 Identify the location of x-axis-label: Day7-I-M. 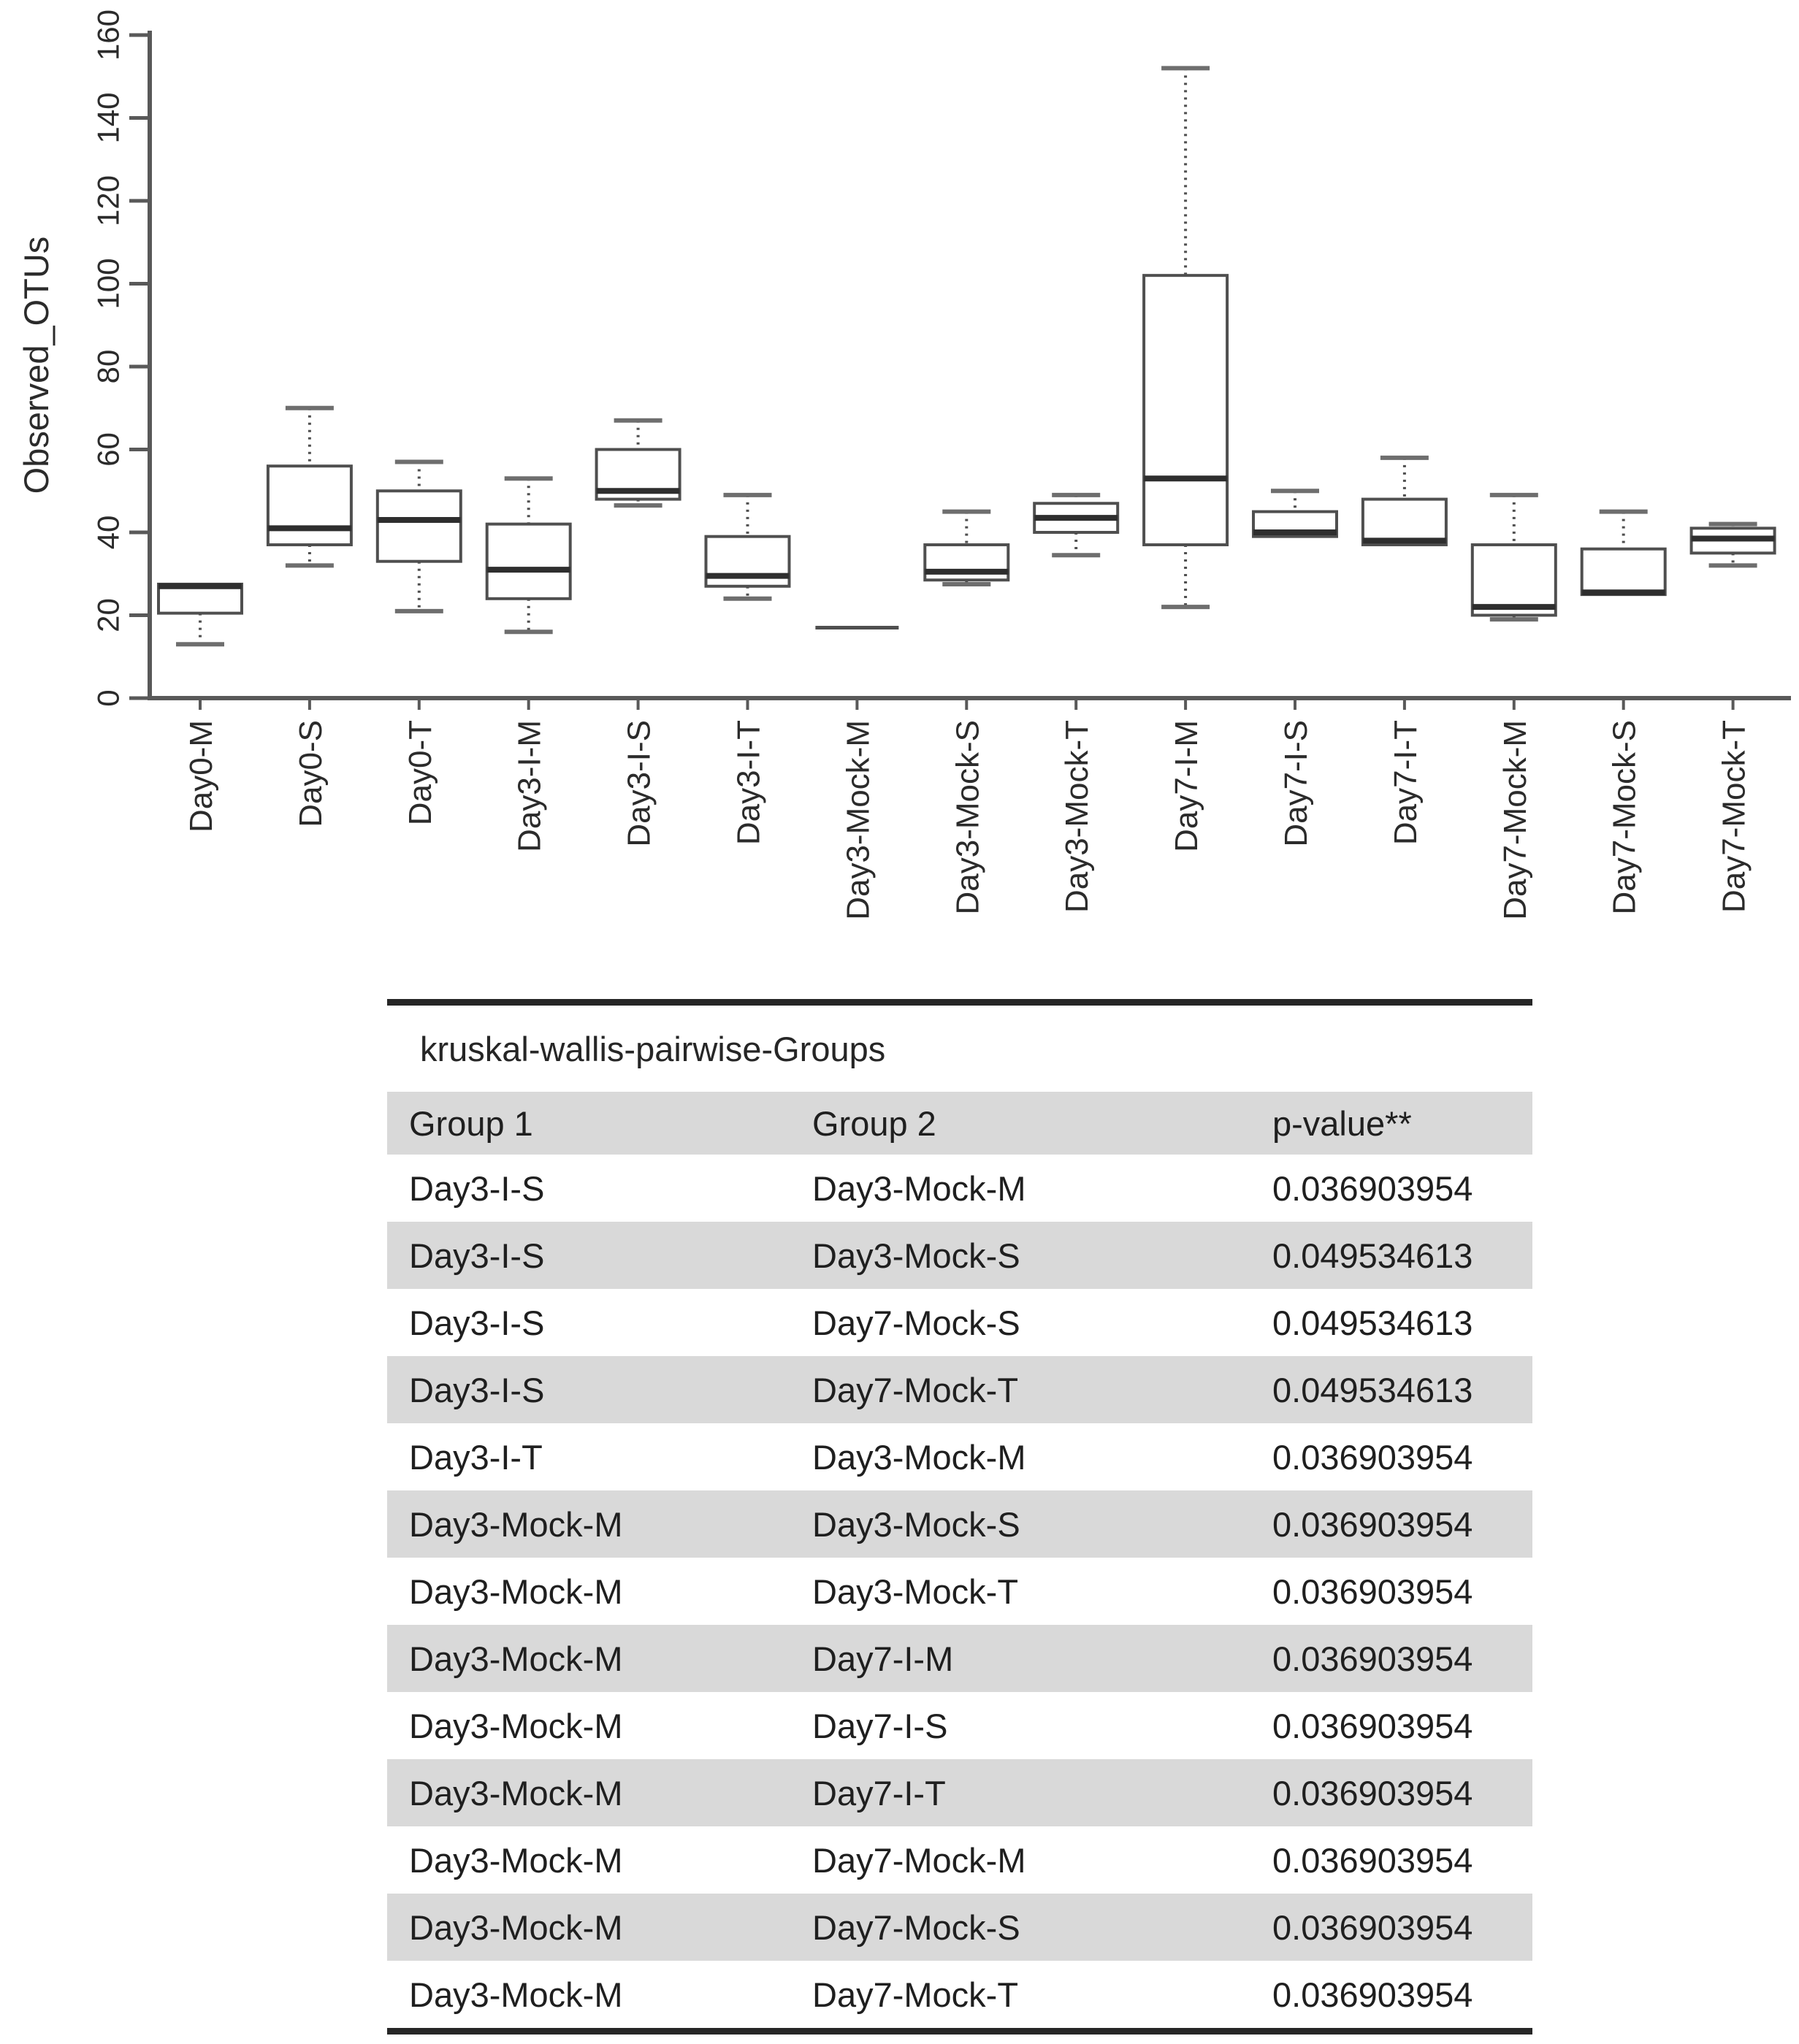
(1186, 786).